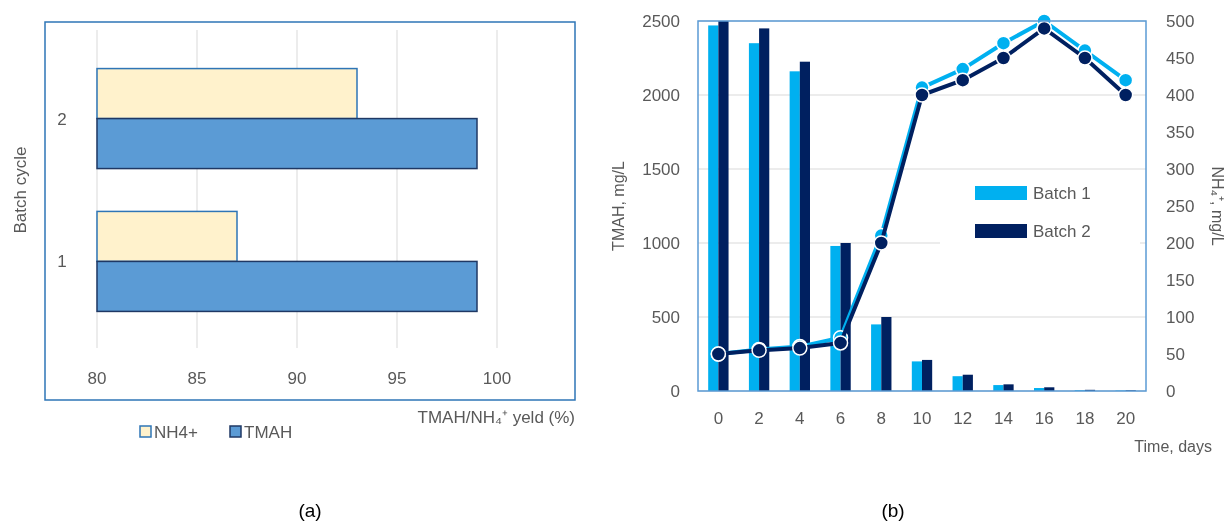 This screenshot has width=1226, height=523. I want to click on x-tick-label: 95, so click(397, 378).